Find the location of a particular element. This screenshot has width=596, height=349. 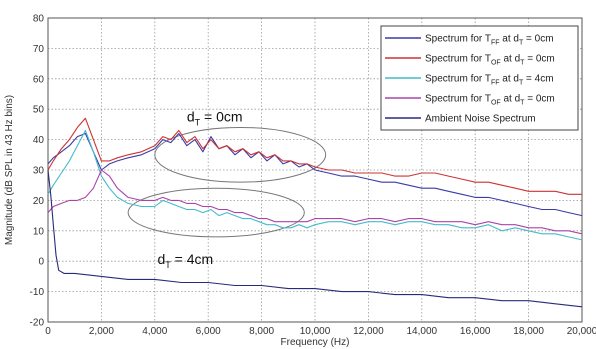

x-tick-label: 6,000 is located at coordinates (208, 331).